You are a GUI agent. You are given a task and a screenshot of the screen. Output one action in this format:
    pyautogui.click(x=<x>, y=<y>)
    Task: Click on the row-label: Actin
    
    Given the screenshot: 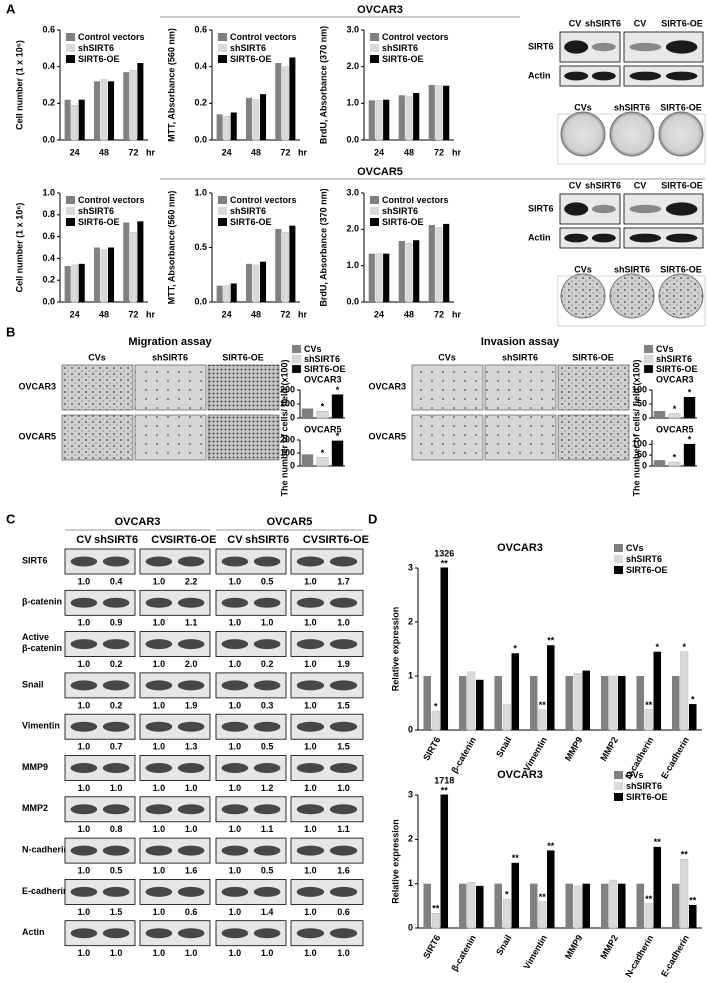 What is the action you would take?
    pyautogui.click(x=33, y=932)
    